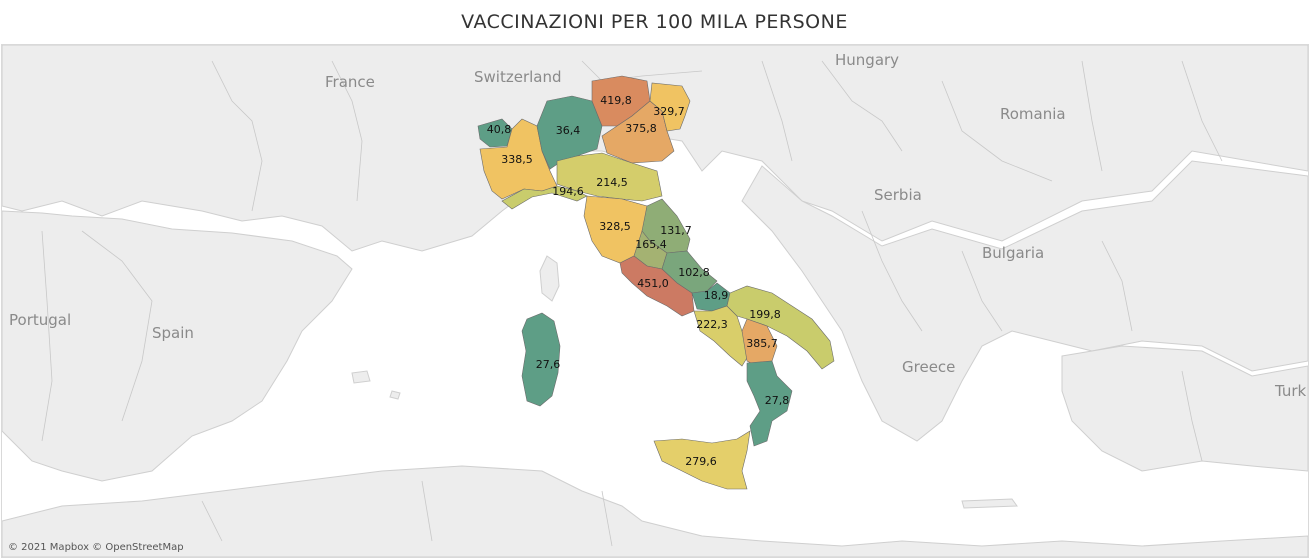 The width and height of the screenshot is (1309, 558). I want to click on value-veneto: 375,8, so click(641, 128).